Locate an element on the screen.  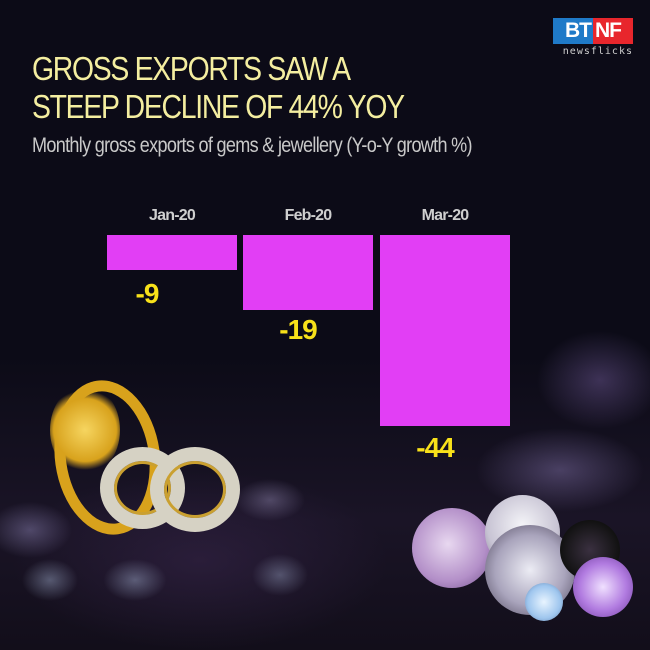
bt-newsflicks-logo: BT NF newsflicks is located at coordinates (593, 37).